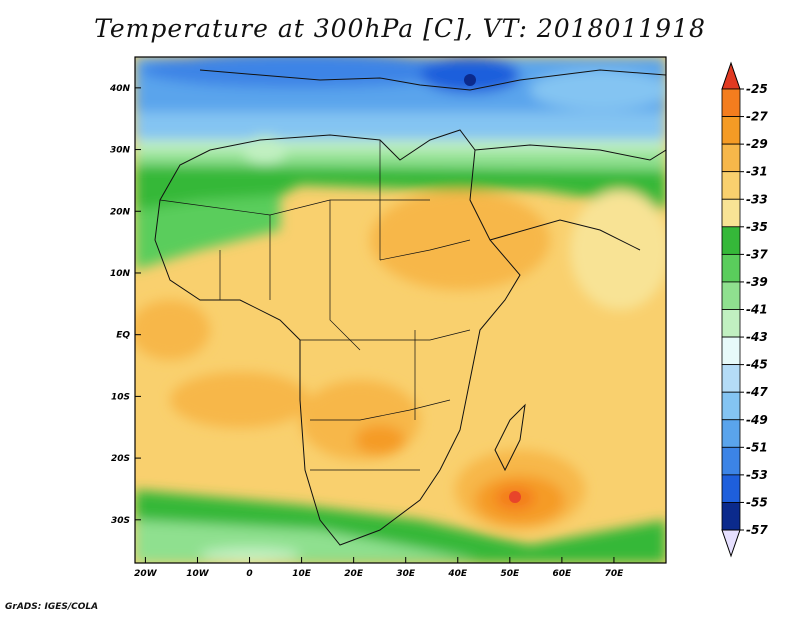  Describe the element at coordinates (757, 530) in the screenshot. I see `colorbar-label: -57` at that location.